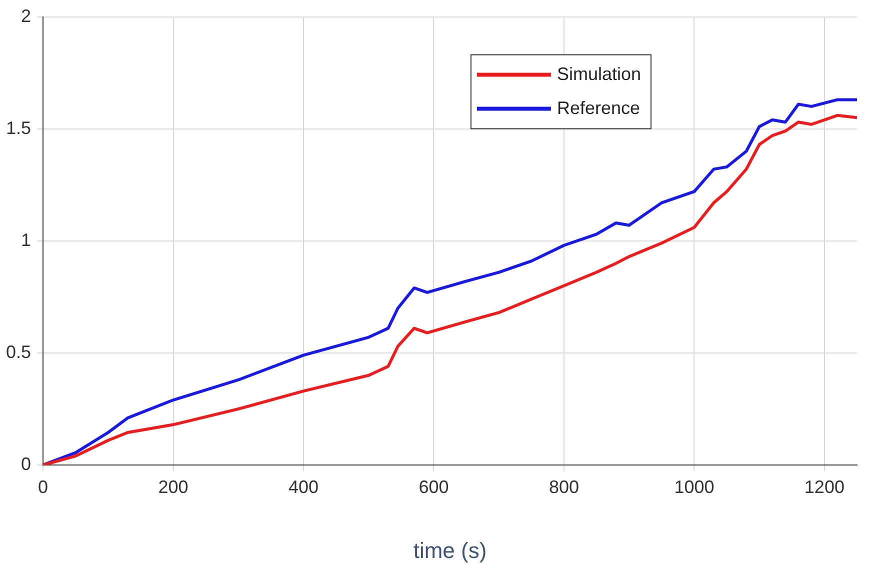 This screenshot has width=881, height=569. I want to click on x-tick-label: 600, so click(433, 486).